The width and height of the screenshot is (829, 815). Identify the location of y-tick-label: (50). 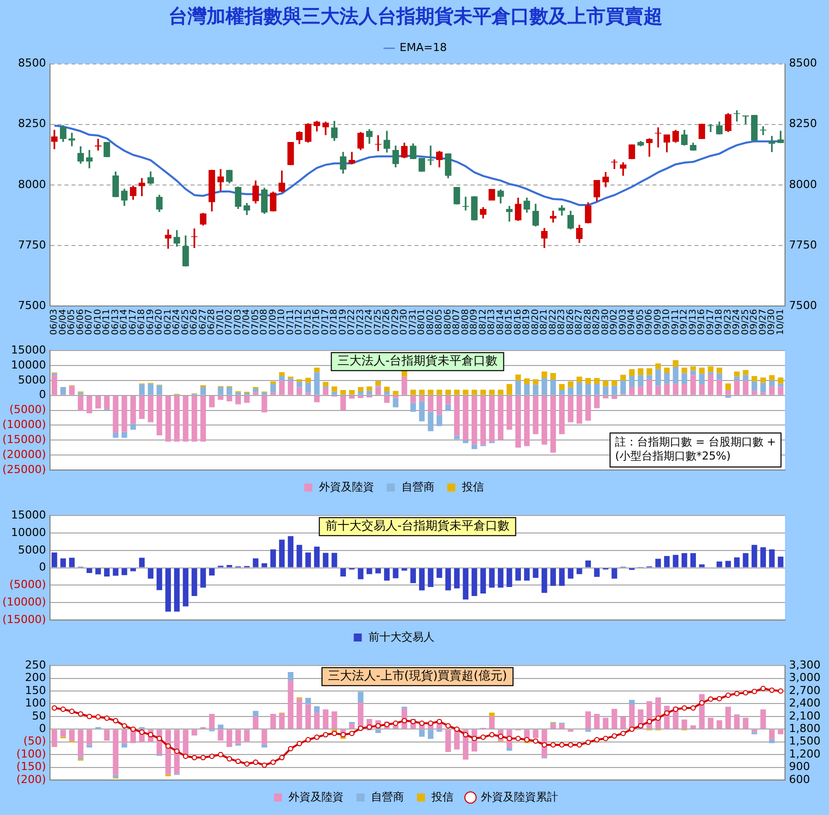
(34, 741).